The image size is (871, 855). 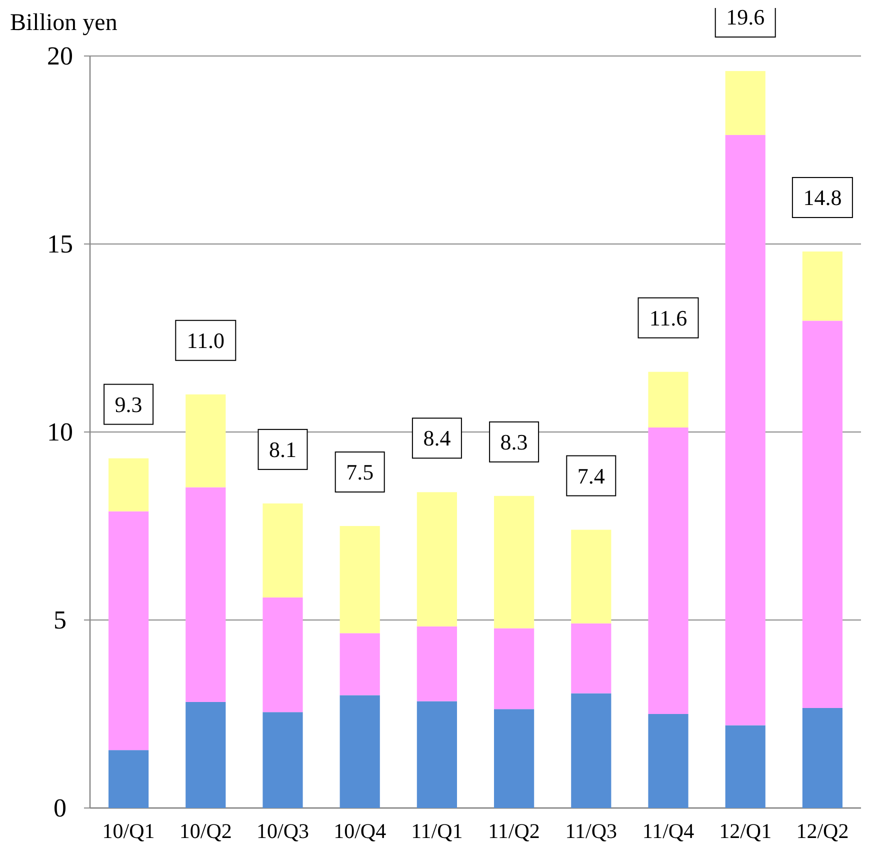 What do you see at coordinates (437, 831) in the screenshot?
I see `x-tick-label: 11/Q1` at bounding box center [437, 831].